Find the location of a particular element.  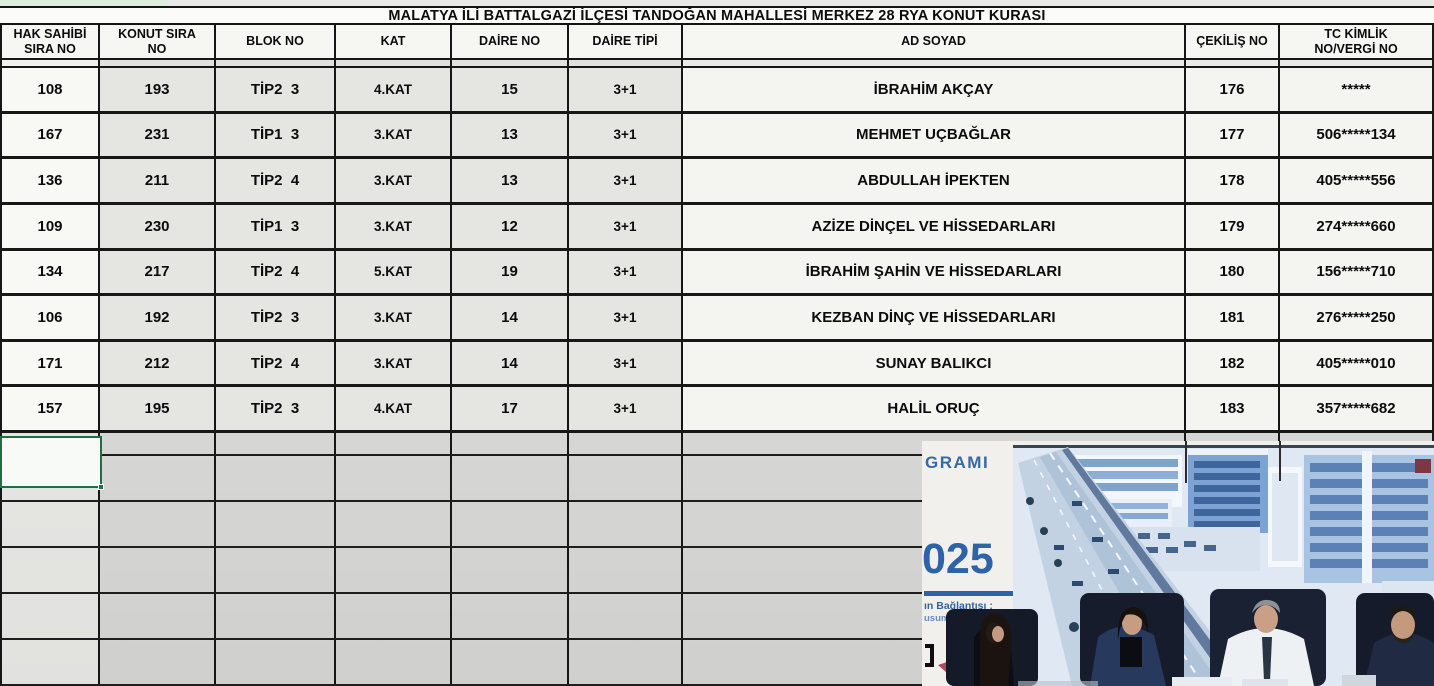

table-cell: MEHMET UÇBAĞLAR is located at coordinates (934, 135).